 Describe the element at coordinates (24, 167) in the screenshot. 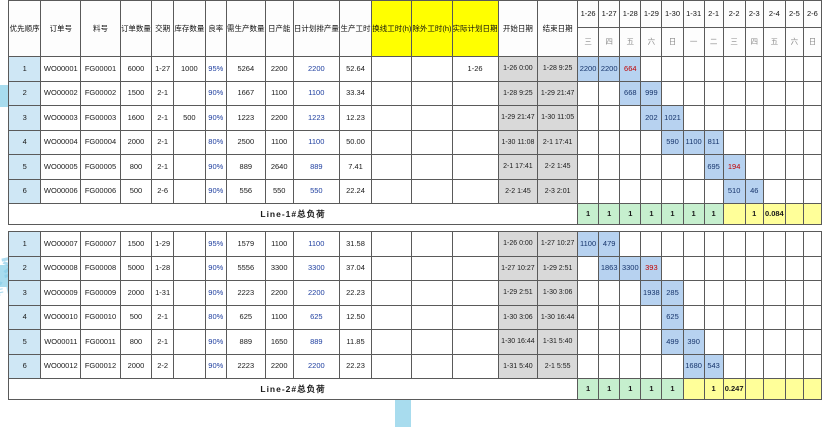

I see `cell-seq: 5` at that location.